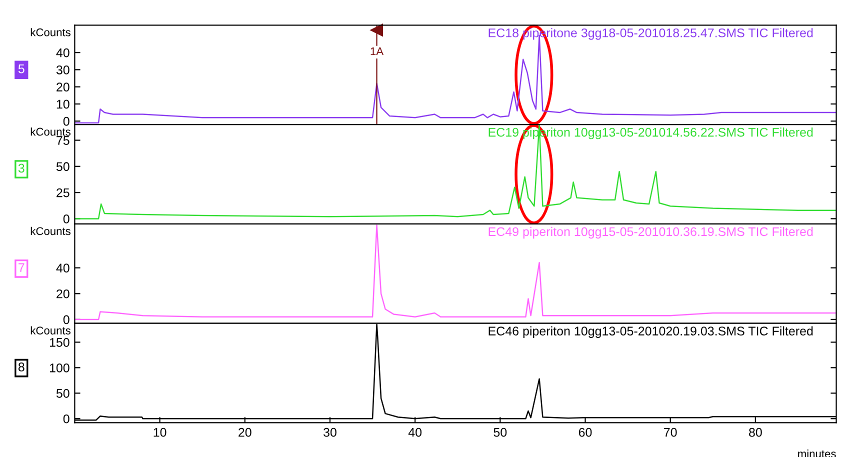  I want to click on y-tick-label: 75, so click(63, 140).